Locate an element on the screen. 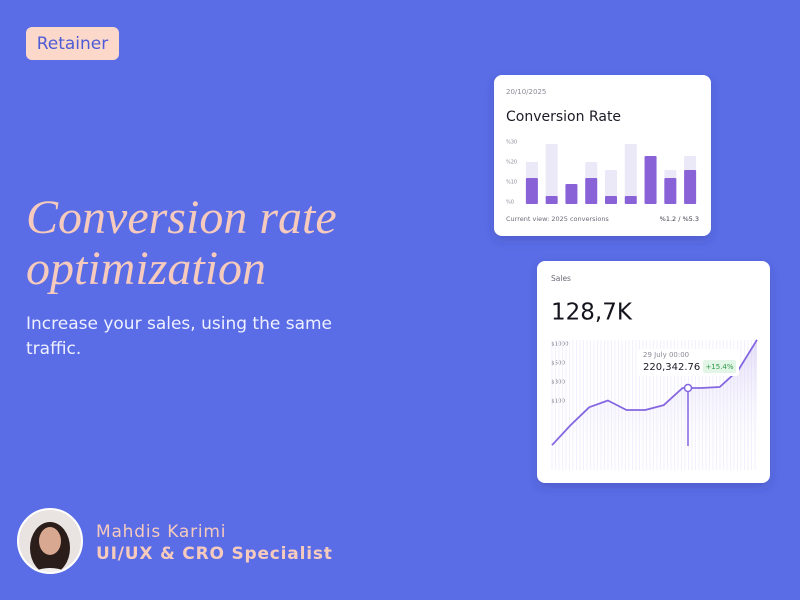  tooltip-value: 220,342.76 is located at coordinates (671, 367).